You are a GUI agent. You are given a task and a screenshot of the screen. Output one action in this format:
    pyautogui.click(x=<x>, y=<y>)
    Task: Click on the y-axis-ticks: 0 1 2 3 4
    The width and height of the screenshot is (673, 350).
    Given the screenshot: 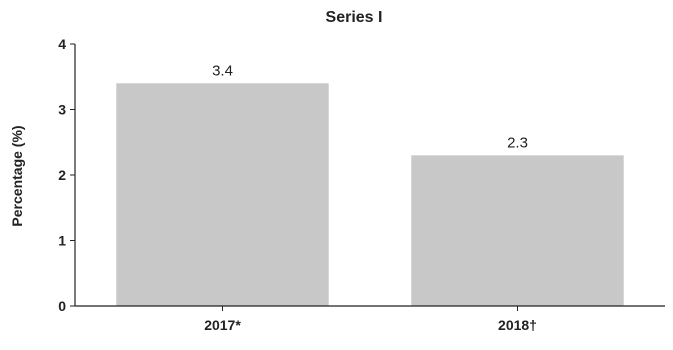 What is the action you would take?
    pyautogui.click(x=66, y=175)
    